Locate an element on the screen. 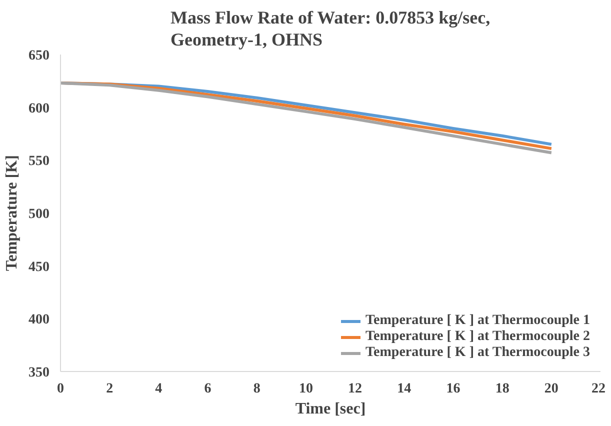 This screenshot has height=426, width=611. x-tick-label: 22 is located at coordinates (599, 389).